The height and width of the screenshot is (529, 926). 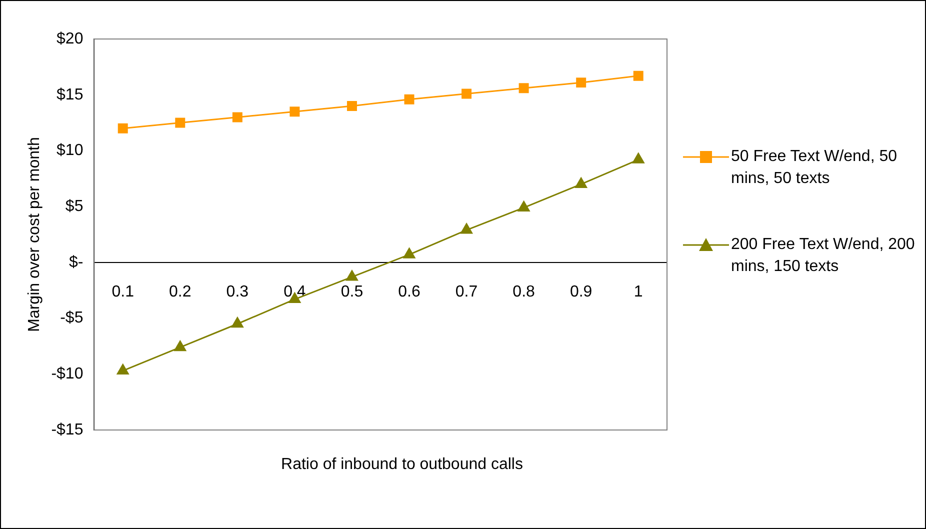 I want to click on y-tick-label: $15, so click(x=70, y=95).